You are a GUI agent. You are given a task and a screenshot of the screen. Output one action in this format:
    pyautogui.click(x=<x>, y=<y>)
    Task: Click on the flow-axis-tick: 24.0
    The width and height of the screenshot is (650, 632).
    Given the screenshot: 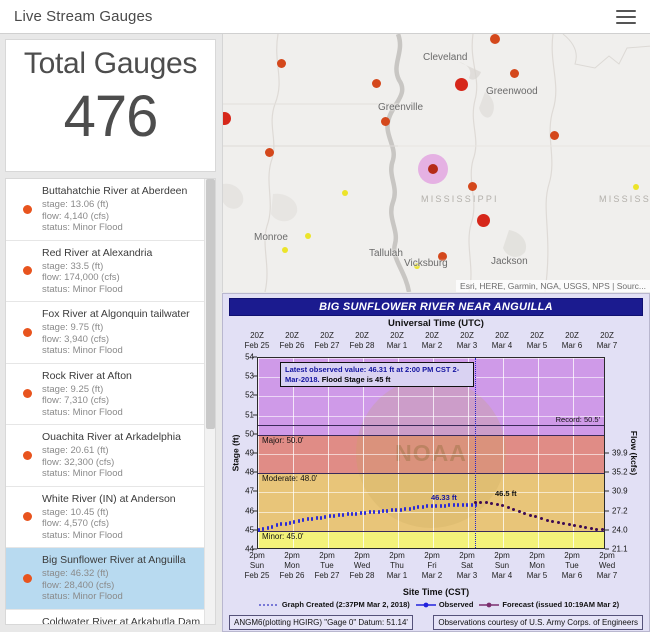 What is the action you would take?
    pyautogui.click(x=620, y=530)
    